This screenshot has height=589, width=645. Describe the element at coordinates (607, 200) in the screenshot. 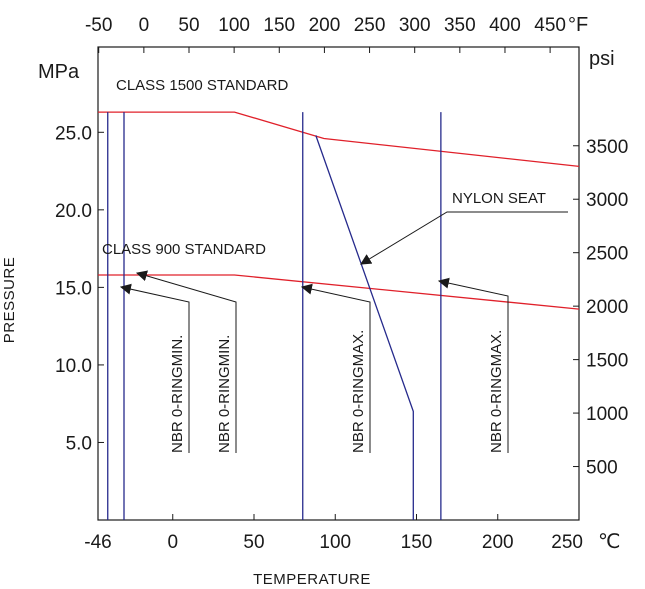

I see `y-right-tick-label: 3000` at that location.